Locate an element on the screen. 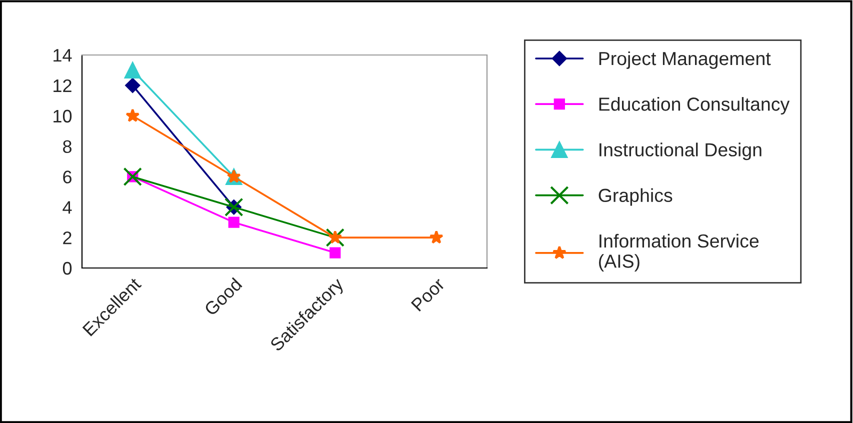  y-tick-label: 2 is located at coordinates (67, 238).